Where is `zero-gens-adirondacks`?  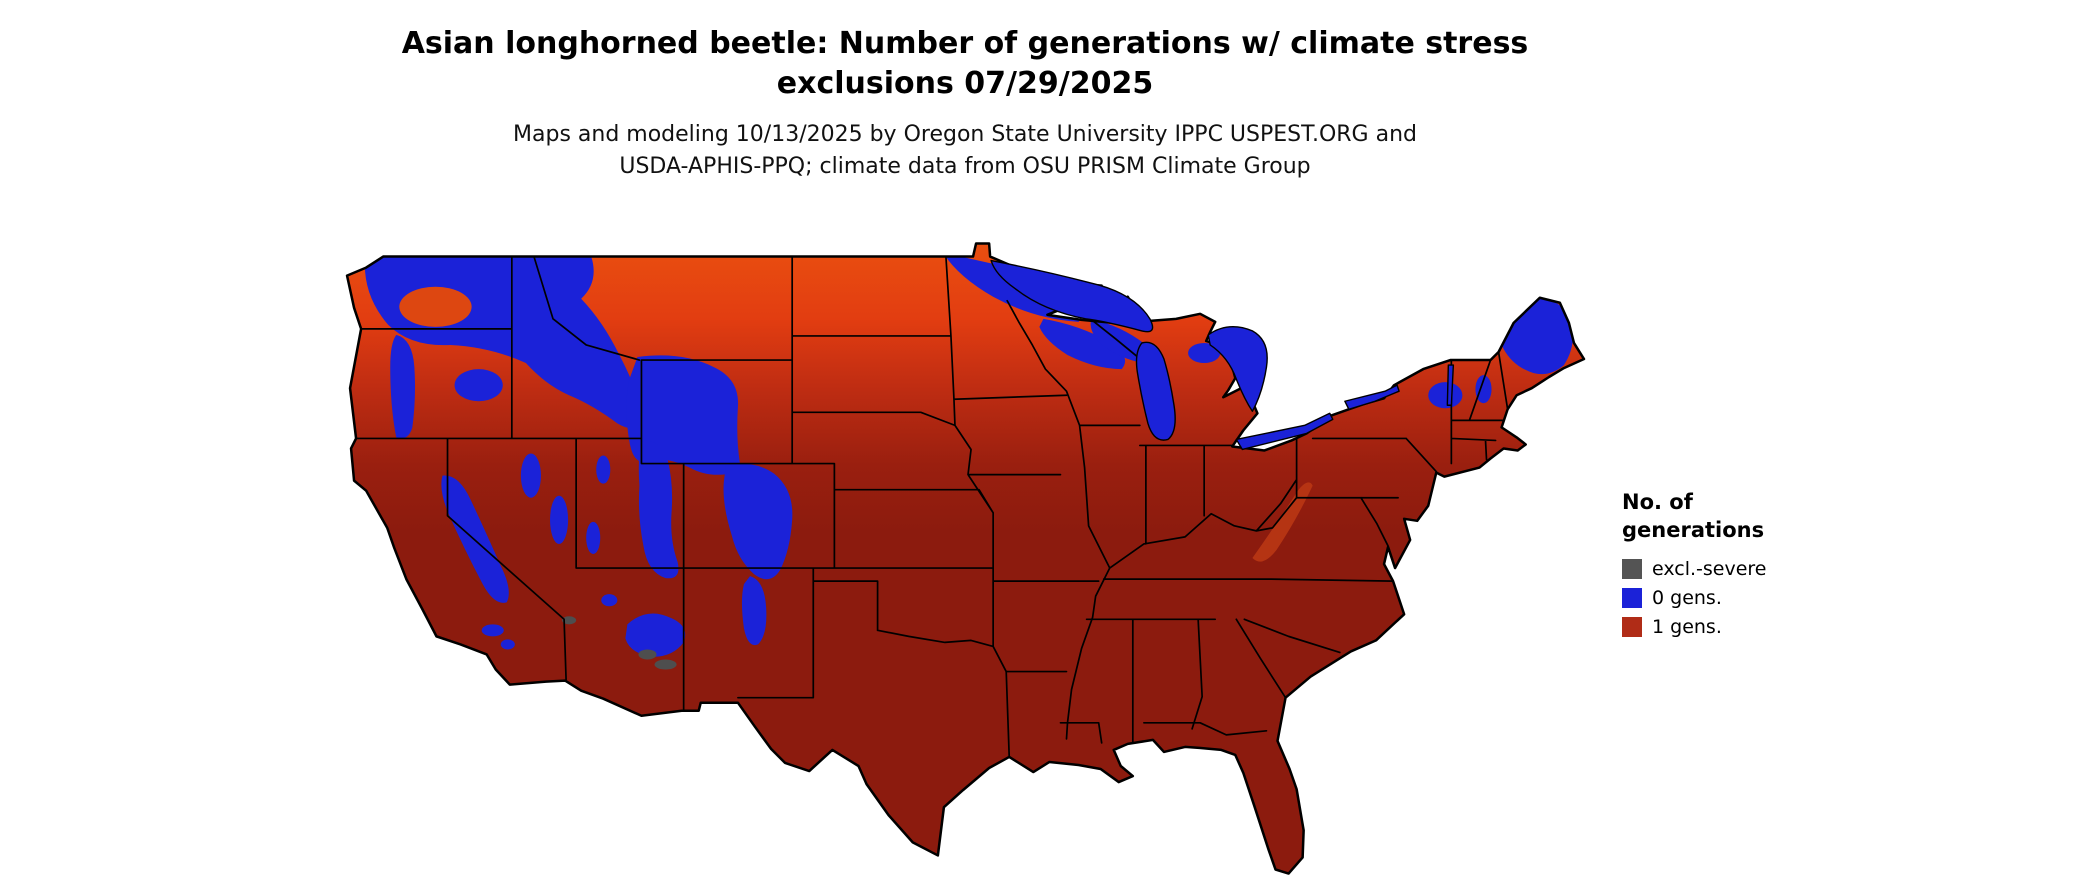
zero-gens-adirondacks is located at coordinates (1445, 395).